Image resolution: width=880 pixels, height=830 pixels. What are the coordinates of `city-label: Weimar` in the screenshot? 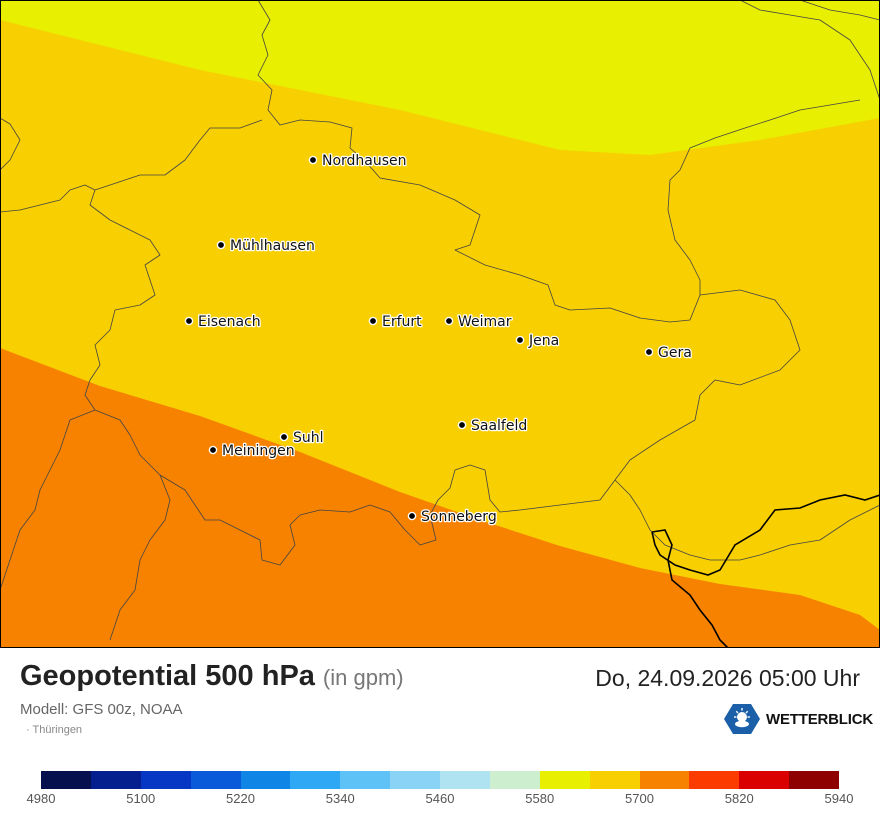 It's located at (485, 322).